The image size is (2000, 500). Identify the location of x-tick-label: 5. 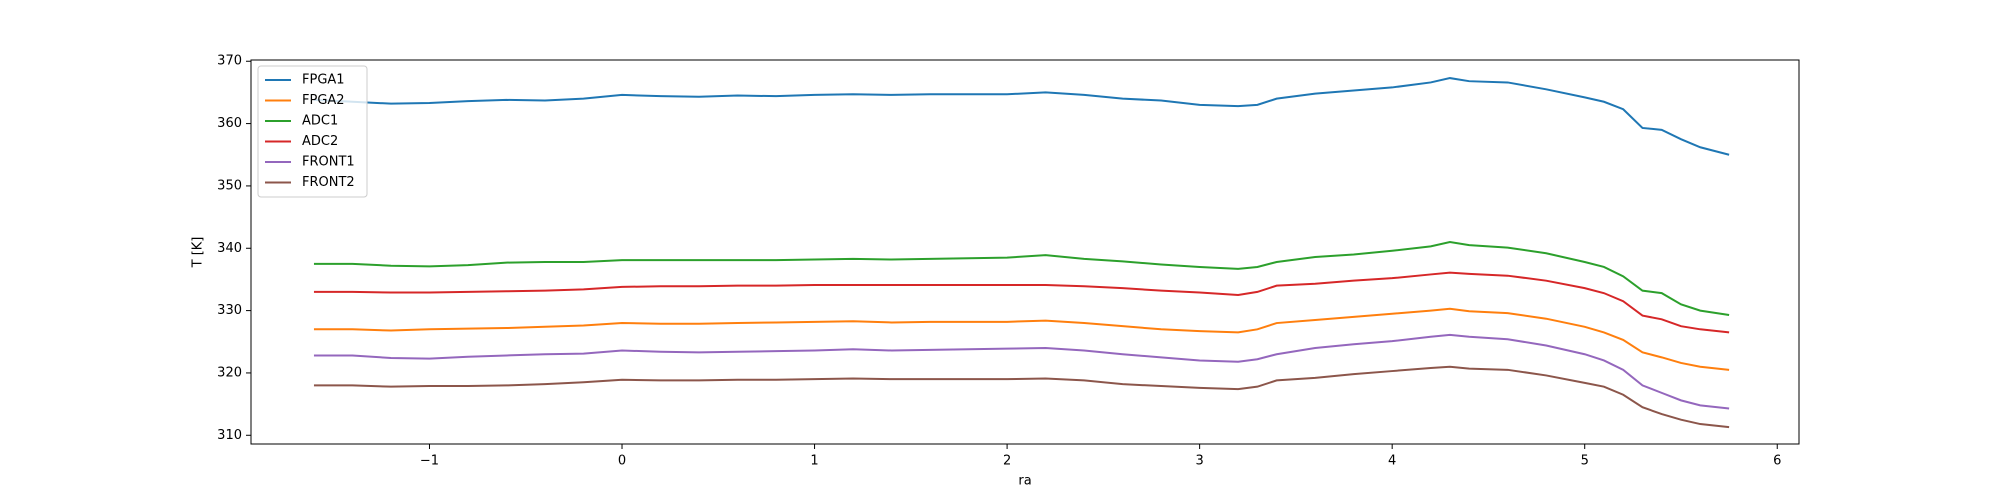
(1585, 461).